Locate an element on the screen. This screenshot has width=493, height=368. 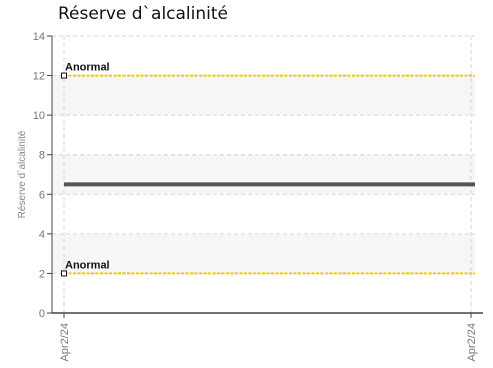
y-tick-label: 2 is located at coordinates (42, 274).